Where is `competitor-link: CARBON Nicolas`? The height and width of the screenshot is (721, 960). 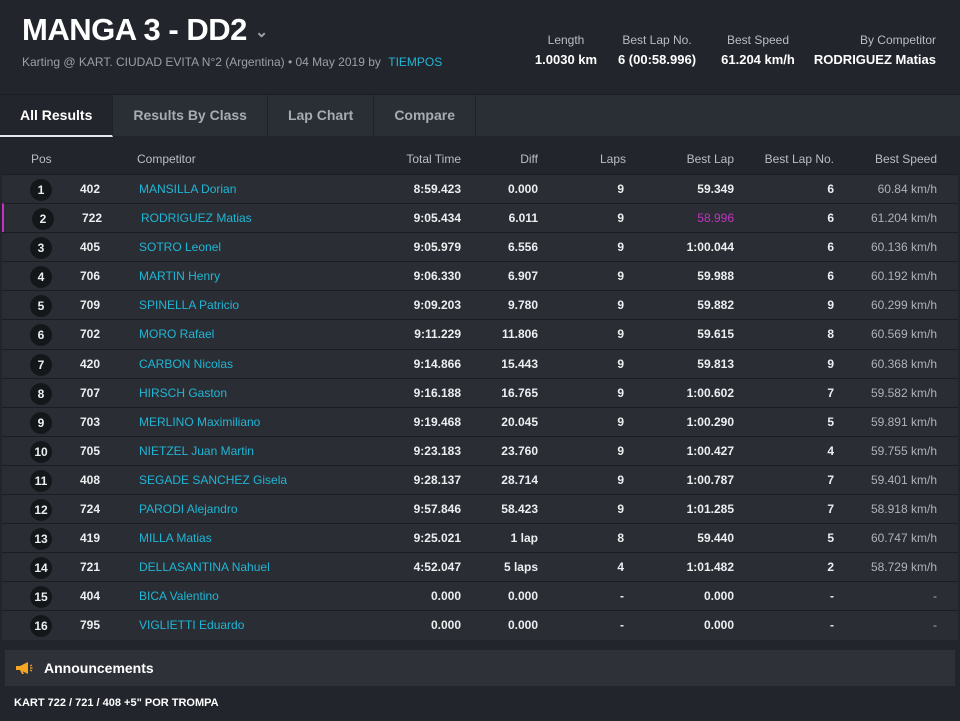 competitor-link: CARBON Nicolas is located at coordinates (186, 363).